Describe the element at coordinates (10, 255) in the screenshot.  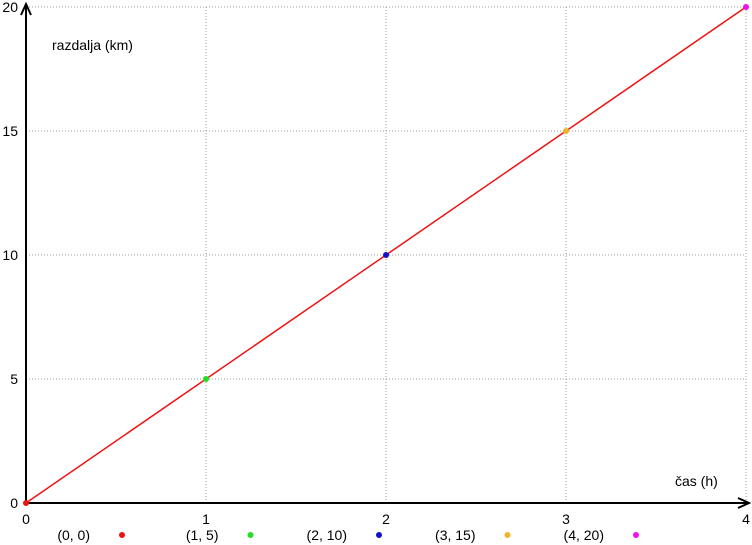
I see `y-tick-label: 10` at that location.